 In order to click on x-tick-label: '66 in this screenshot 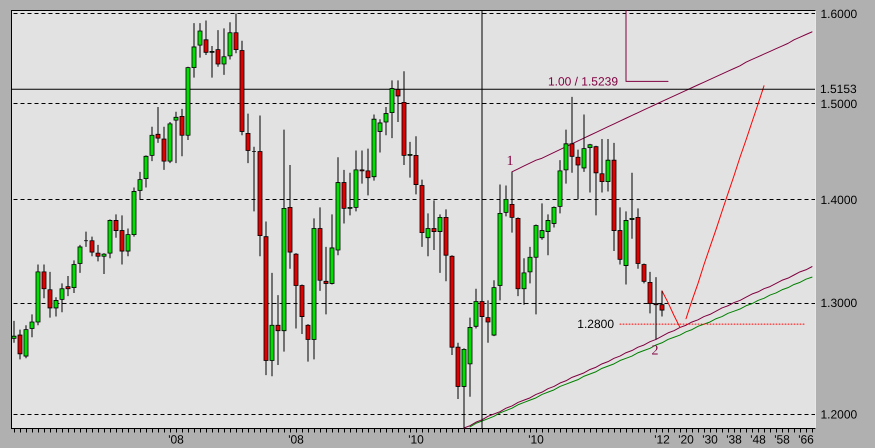, I will do `click(806, 439)`.